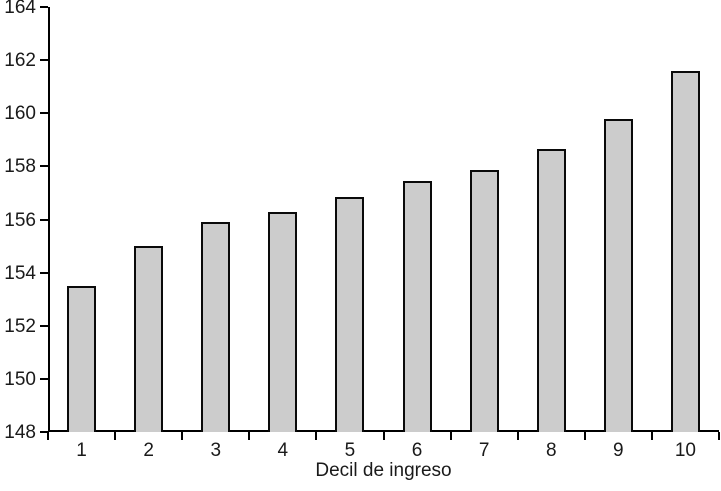  Describe the element at coordinates (618, 450) in the screenshot. I see `x-axis-tick-label: 9` at that location.